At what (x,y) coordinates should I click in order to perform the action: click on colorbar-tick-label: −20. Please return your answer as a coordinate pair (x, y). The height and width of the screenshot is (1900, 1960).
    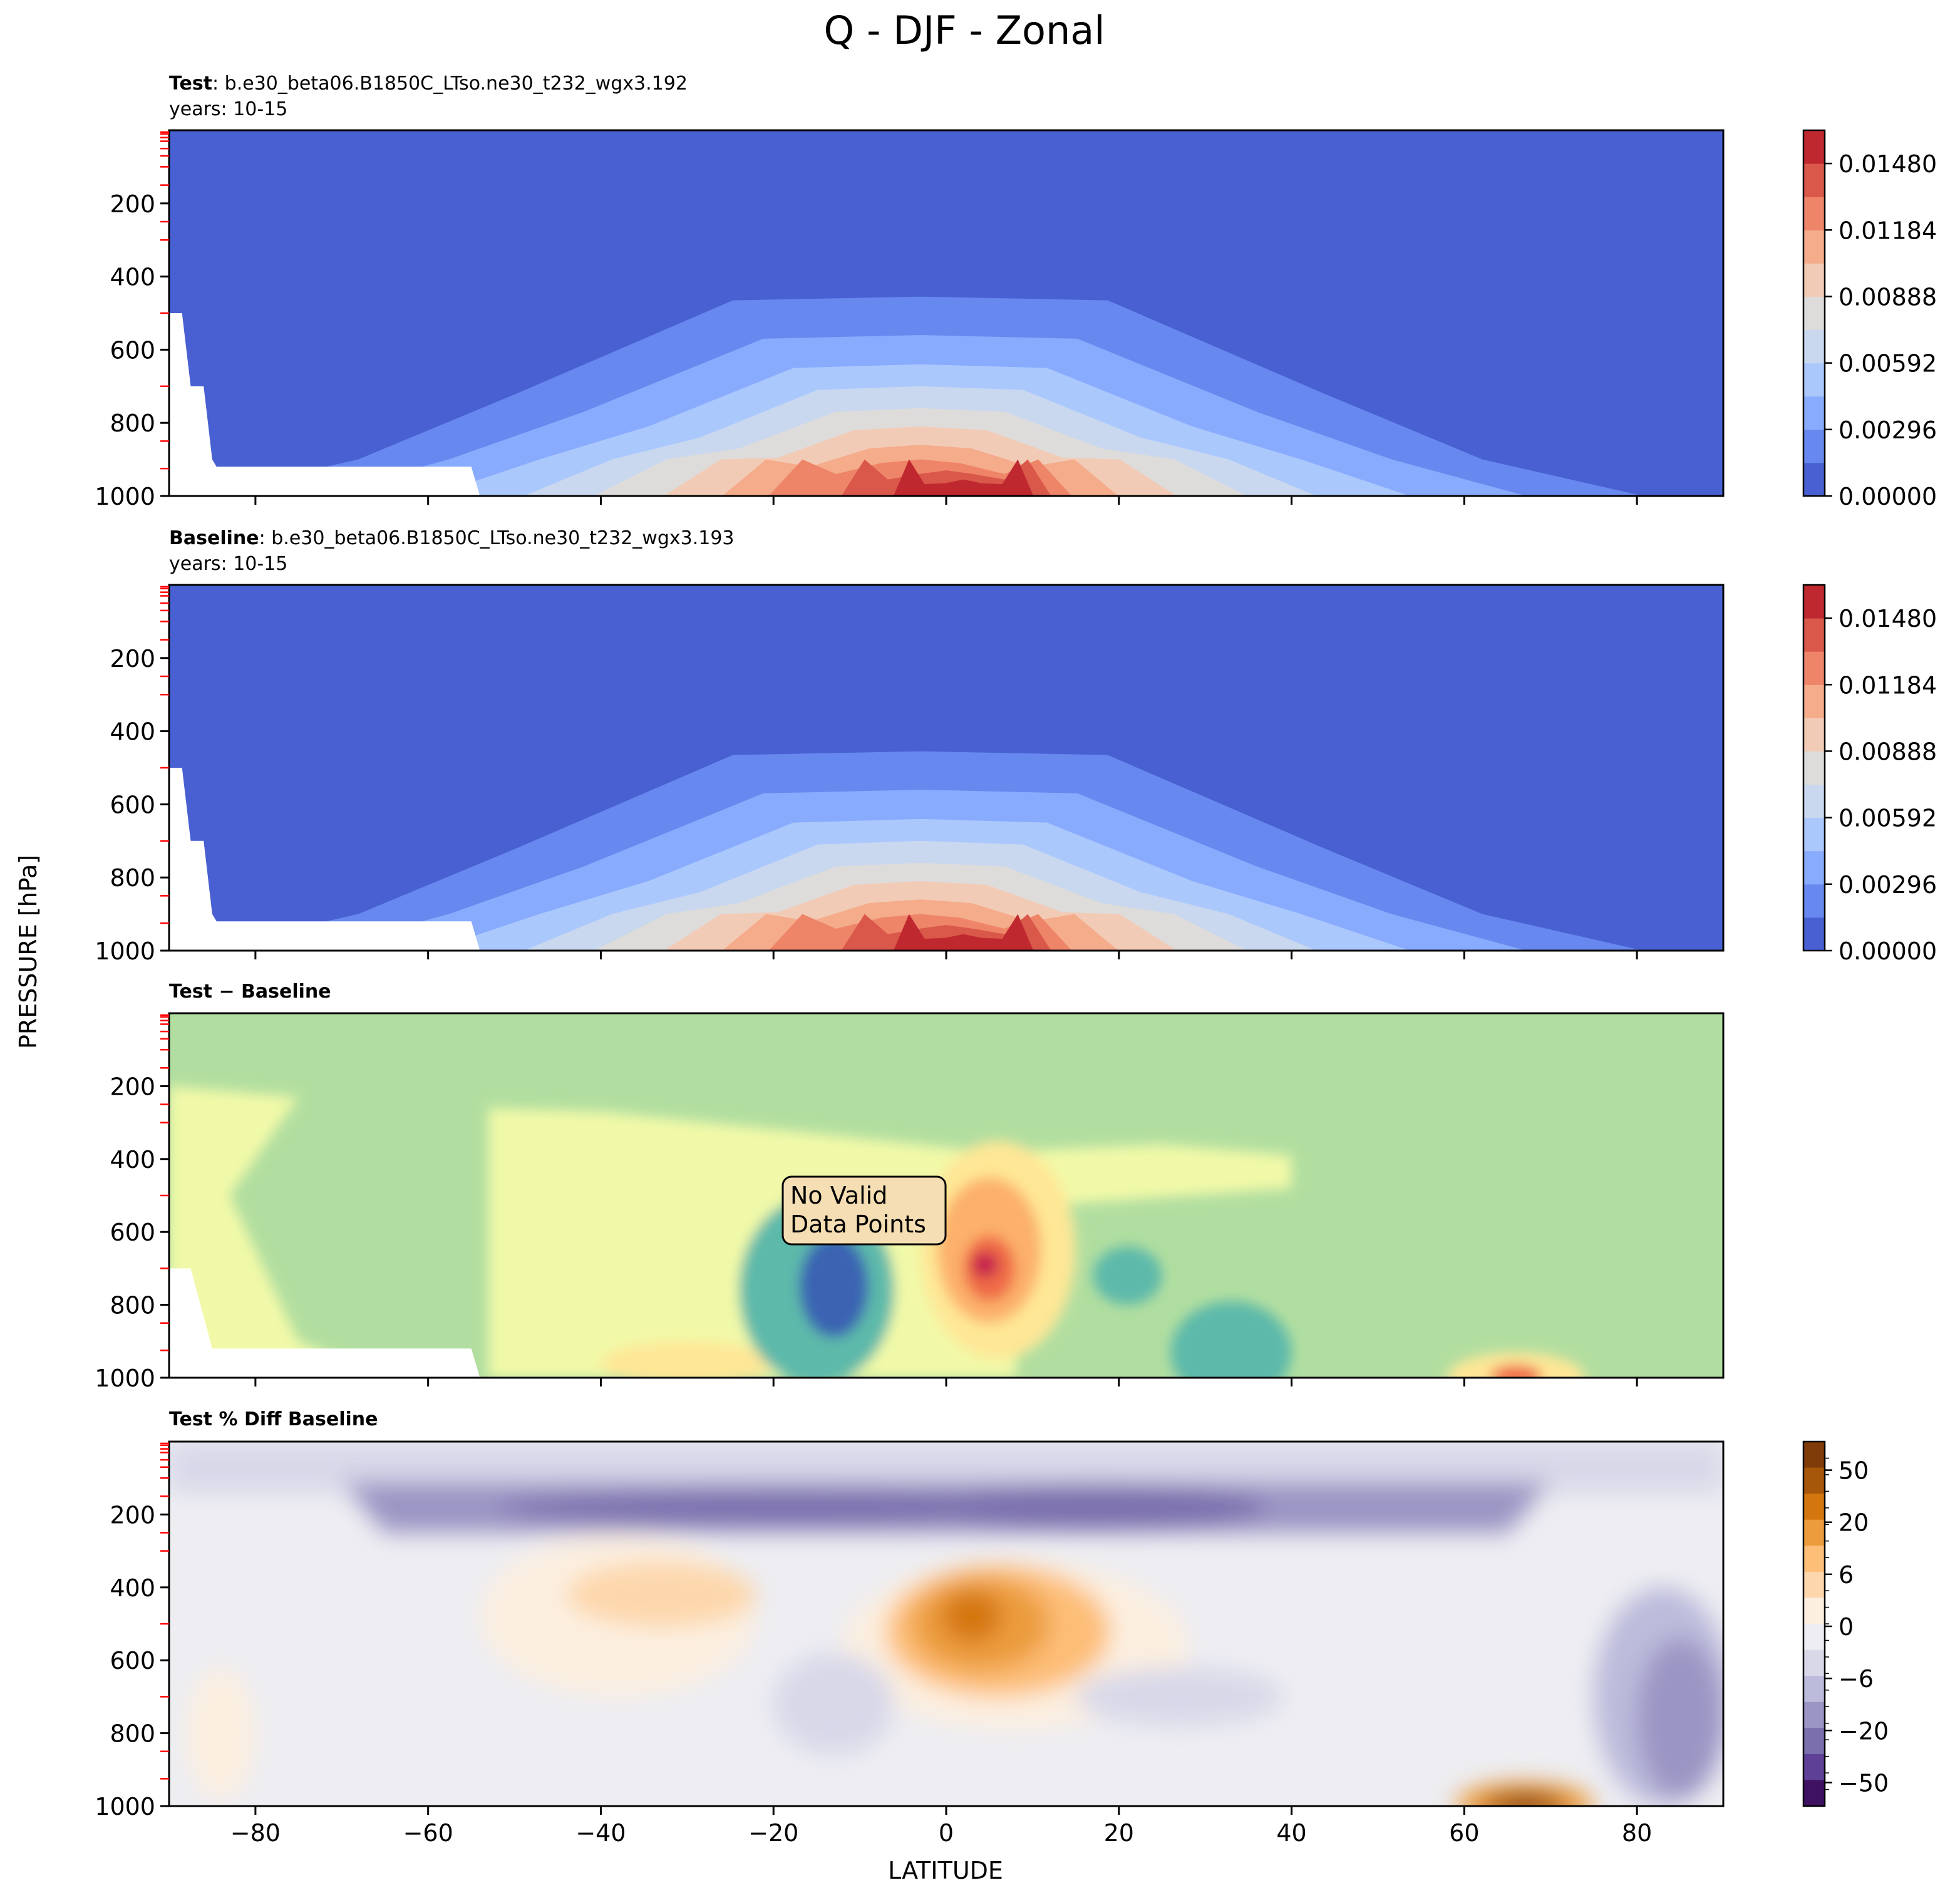
    Looking at the image, I should click on (1864, 1731).